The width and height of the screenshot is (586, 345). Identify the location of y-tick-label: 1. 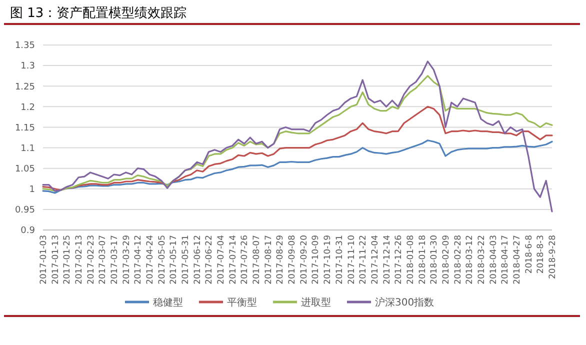
(32, 190).